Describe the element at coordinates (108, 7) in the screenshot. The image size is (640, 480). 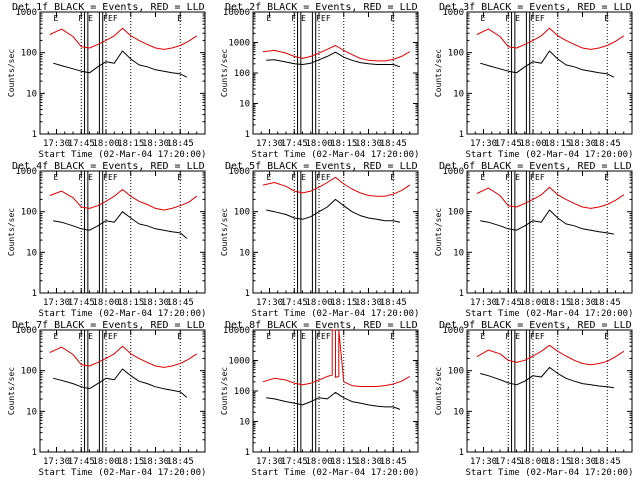
I see `panel-title: Det 1f BLACK = Events, RED = LLD` at that location.